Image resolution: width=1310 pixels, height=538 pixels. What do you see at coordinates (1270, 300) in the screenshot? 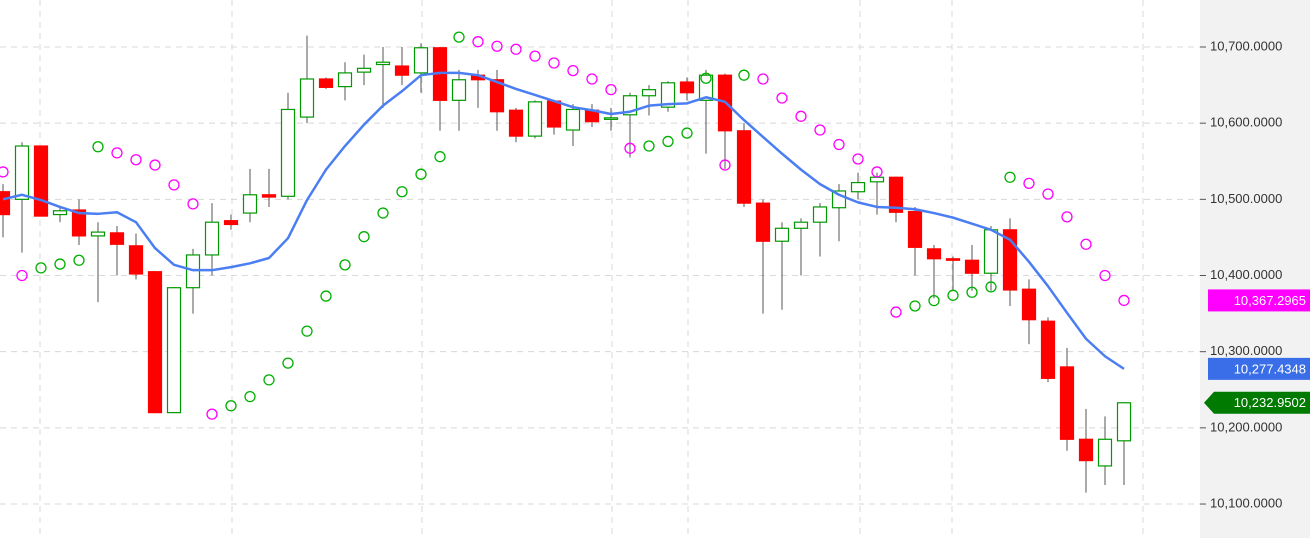
I see `price-label: 10,367.2965` at bounding box center [1270, 300].